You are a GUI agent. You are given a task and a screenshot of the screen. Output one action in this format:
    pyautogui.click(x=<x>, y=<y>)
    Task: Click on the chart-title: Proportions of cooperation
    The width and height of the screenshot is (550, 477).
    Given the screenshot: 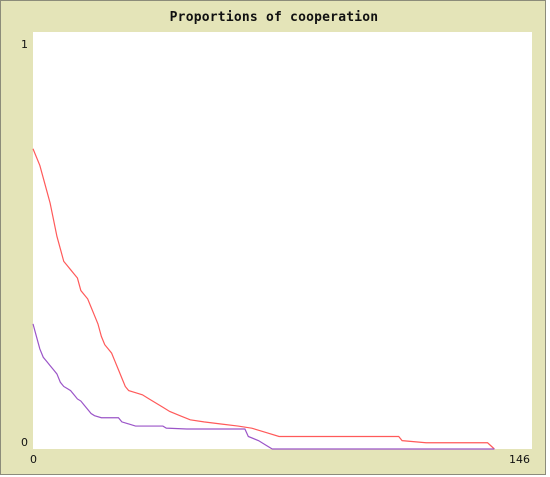 What is the action you would take?
    pyautogui.click(x=274, y=17)
    